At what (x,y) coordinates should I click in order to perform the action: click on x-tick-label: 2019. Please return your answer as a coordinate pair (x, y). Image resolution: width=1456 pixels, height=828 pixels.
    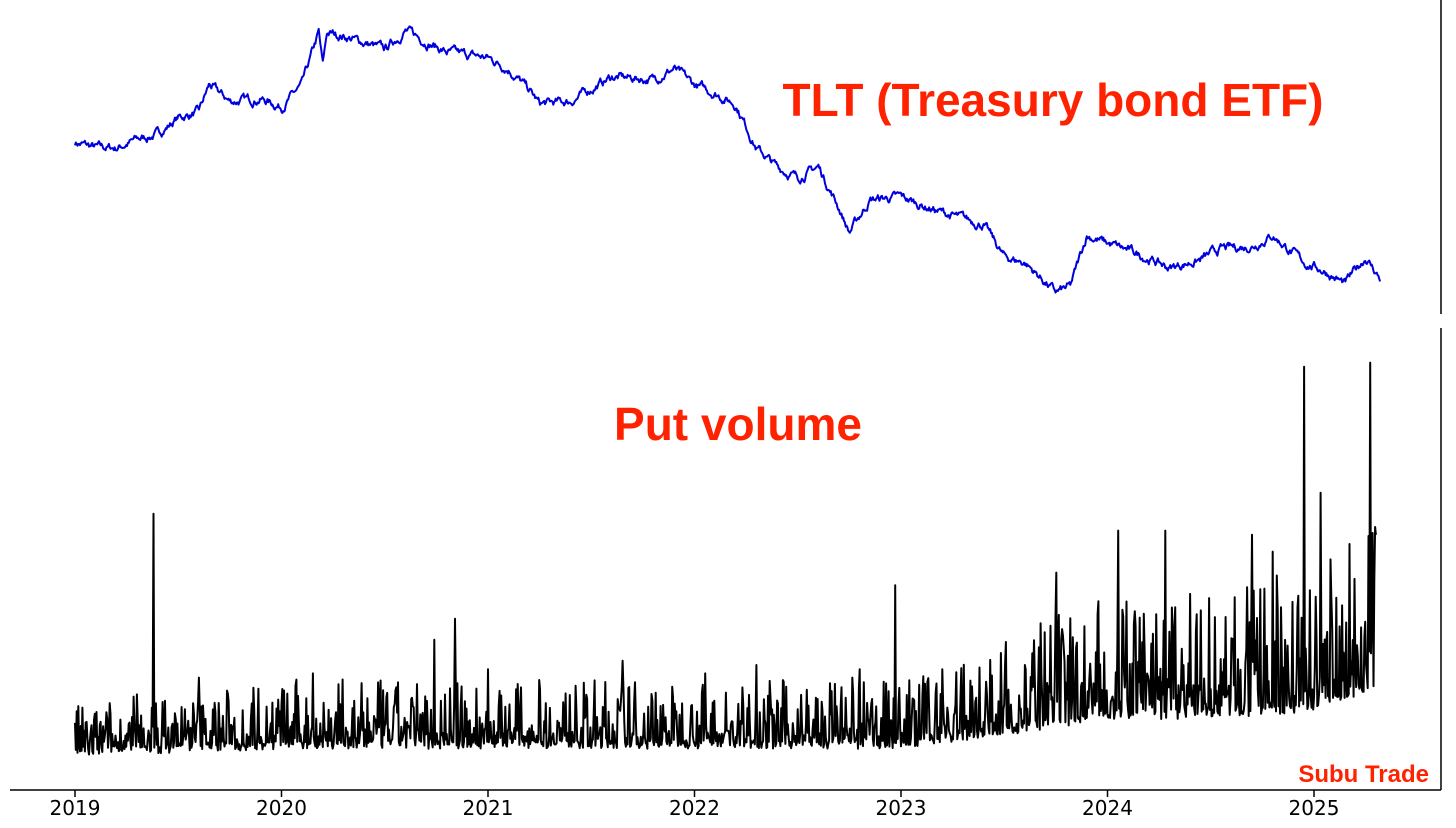
    Looking at the image, I should click on (75, 808).